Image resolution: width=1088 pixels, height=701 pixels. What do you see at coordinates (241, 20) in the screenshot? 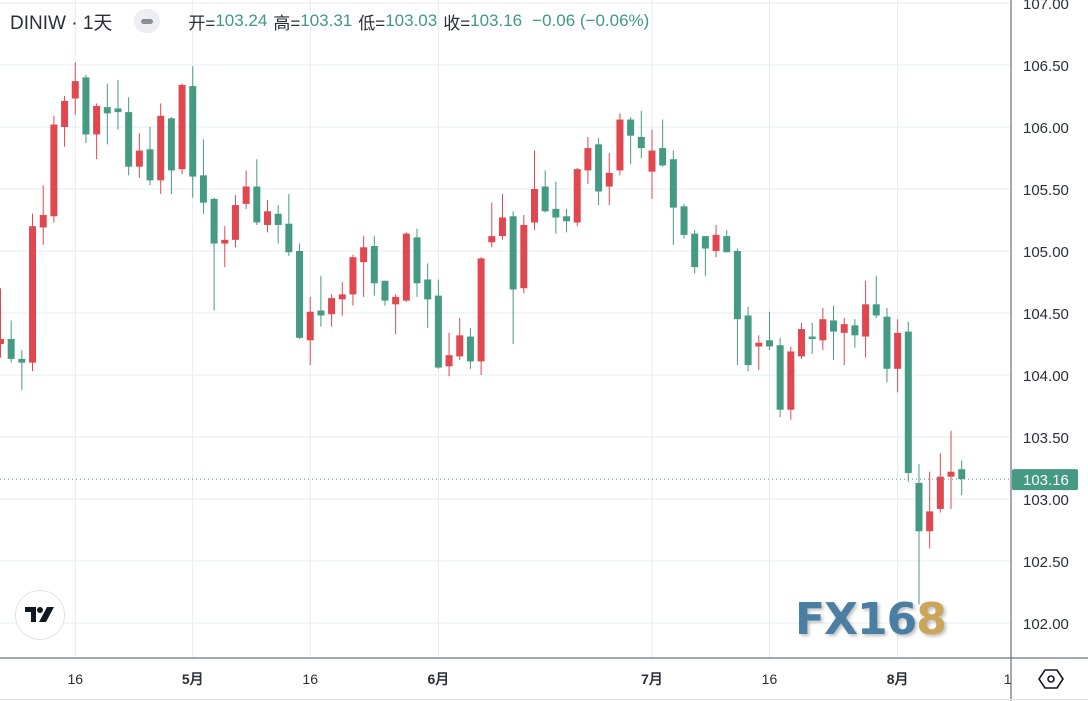
I see `open-value: 103.24` at bounding box center [241, 20].